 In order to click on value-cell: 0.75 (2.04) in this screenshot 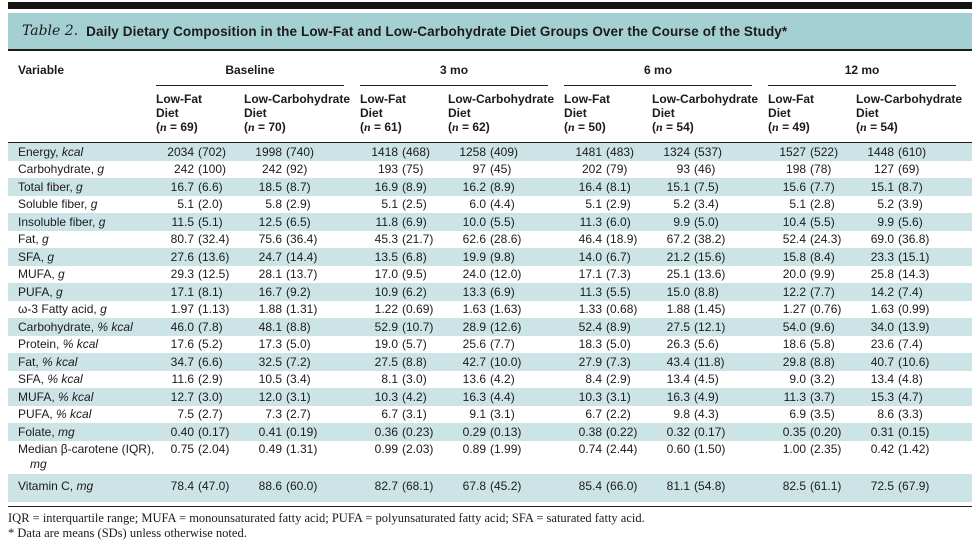, I will do `click(200, 449)`.